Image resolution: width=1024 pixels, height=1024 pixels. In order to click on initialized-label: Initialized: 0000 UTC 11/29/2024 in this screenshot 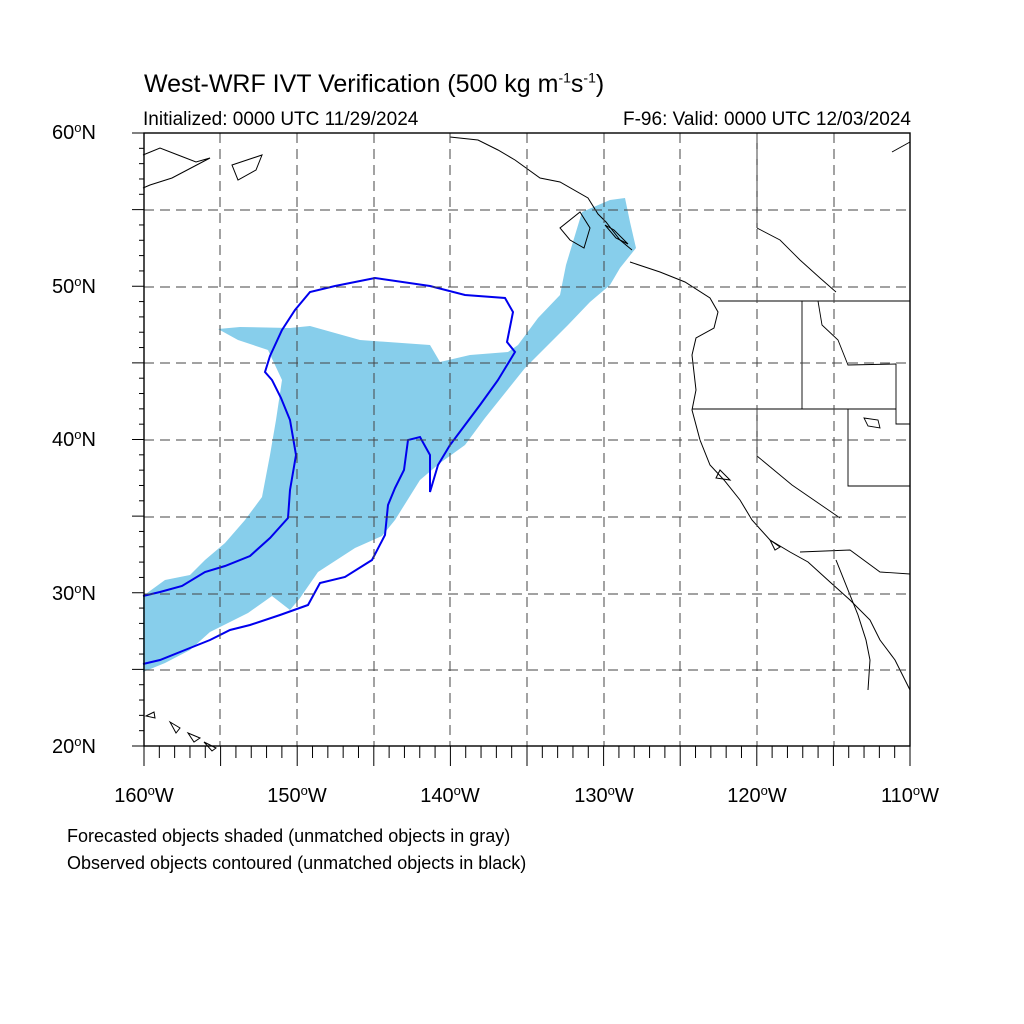, I will do `click(281, 119)`.